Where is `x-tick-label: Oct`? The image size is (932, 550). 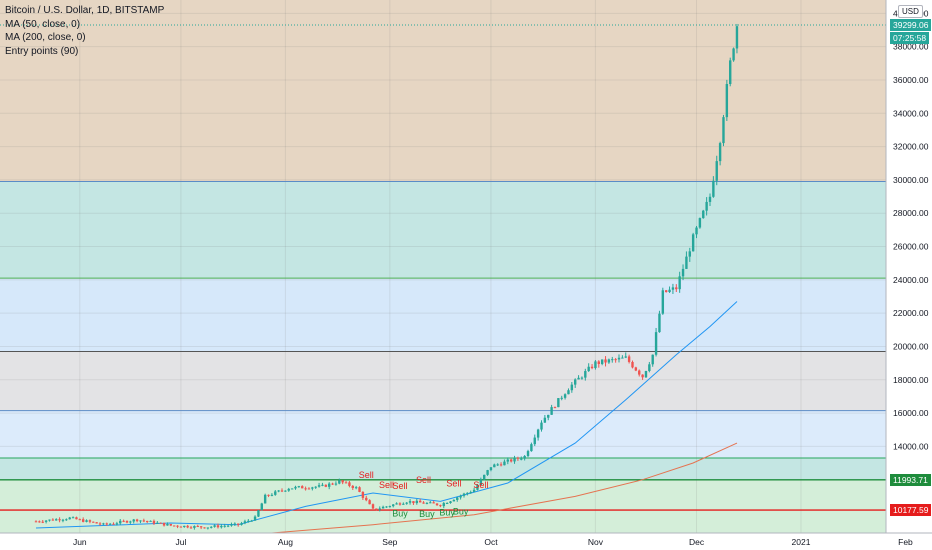 x-tick-label: Oct is located at coordinates (491, 542).